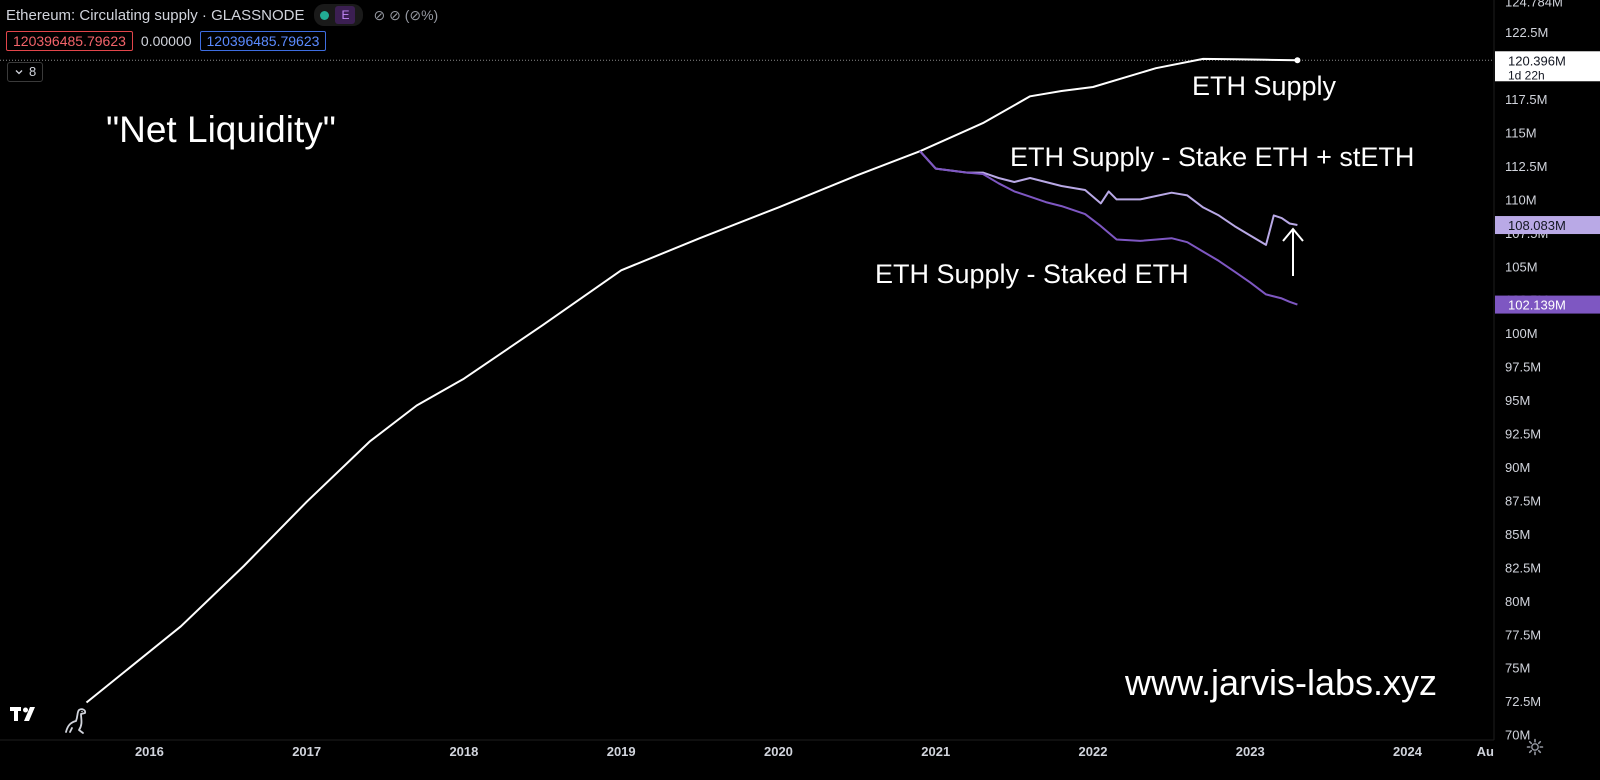  Describe the element at coordinates (1534, 5) in the screenshot. I see `y-tick-label: 124.784M` at that location.